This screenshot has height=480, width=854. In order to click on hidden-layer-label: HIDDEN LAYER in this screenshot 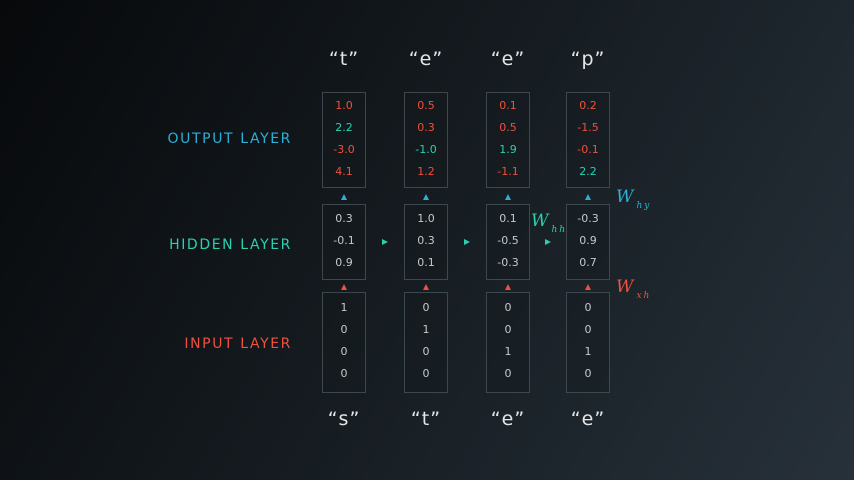, I will do `click(230, 245)`.